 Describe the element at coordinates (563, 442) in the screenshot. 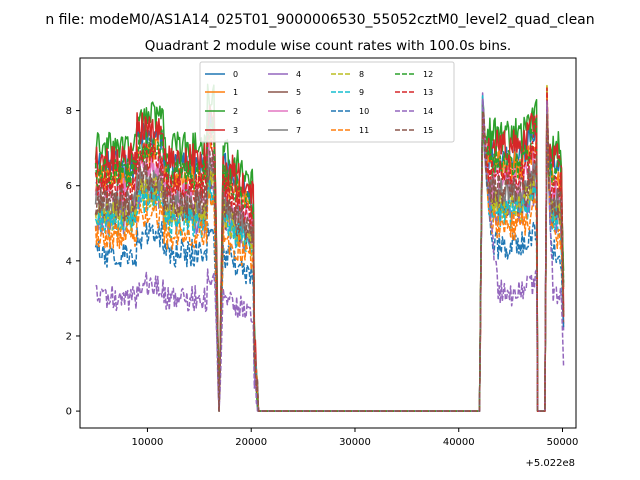

I see `x-tick-label: 50000` at that location.